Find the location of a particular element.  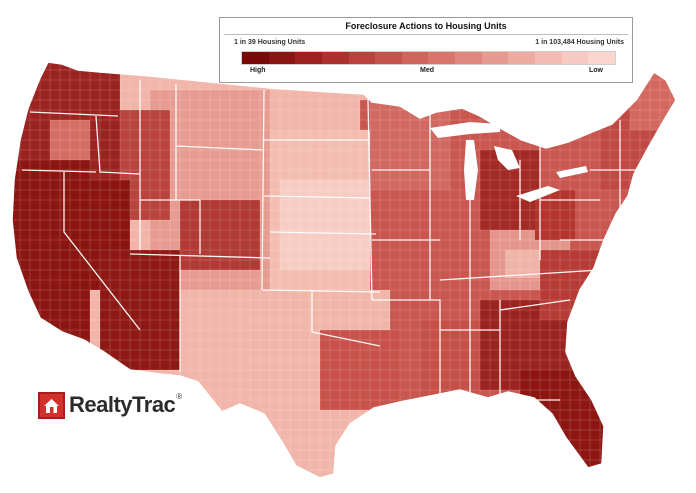

house-icon is located at coordinates (51, 405).